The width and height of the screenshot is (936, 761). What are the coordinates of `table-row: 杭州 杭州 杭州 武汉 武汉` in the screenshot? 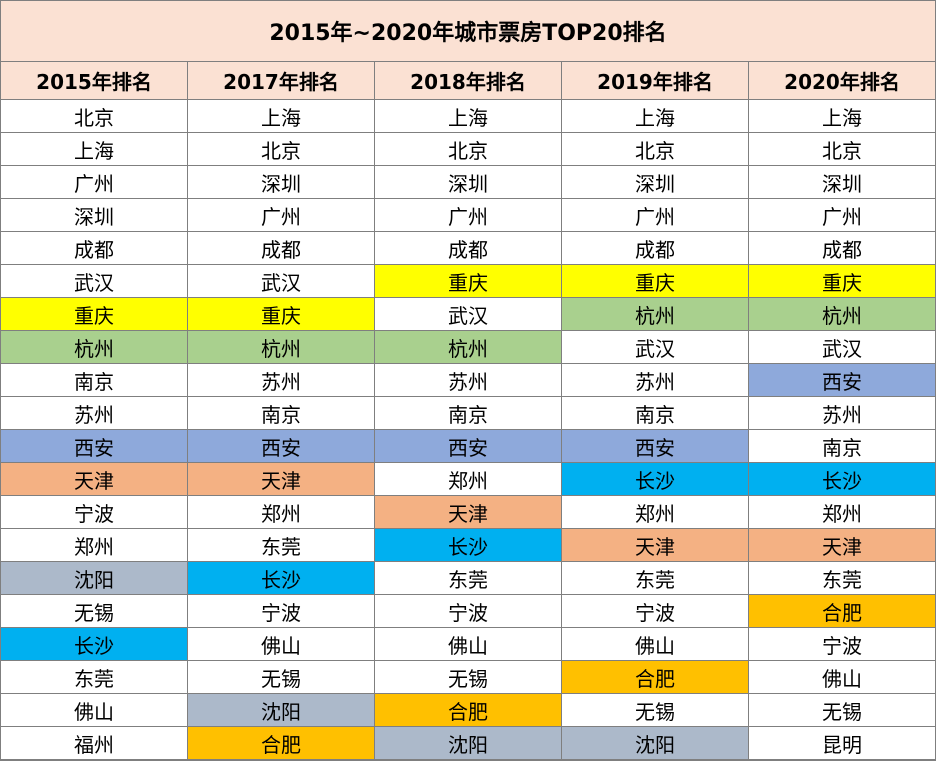 It's located at (468, 347).